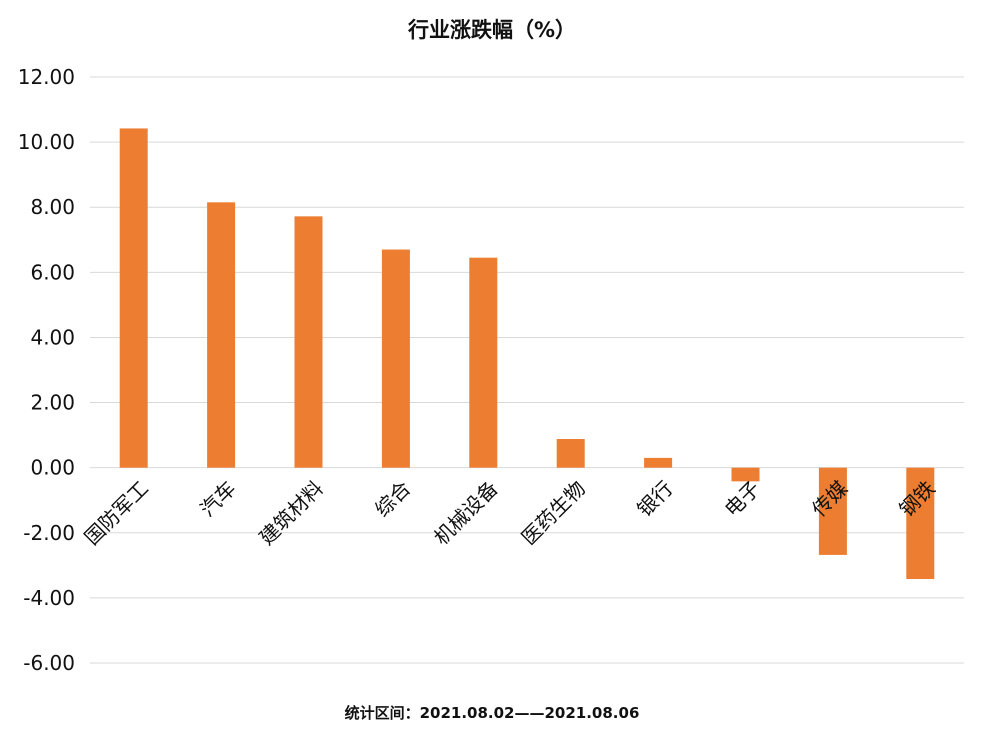  Describe the element at coordinates (742, 498) in the screenshot. I see `x-tick-label: 电子` at that location.